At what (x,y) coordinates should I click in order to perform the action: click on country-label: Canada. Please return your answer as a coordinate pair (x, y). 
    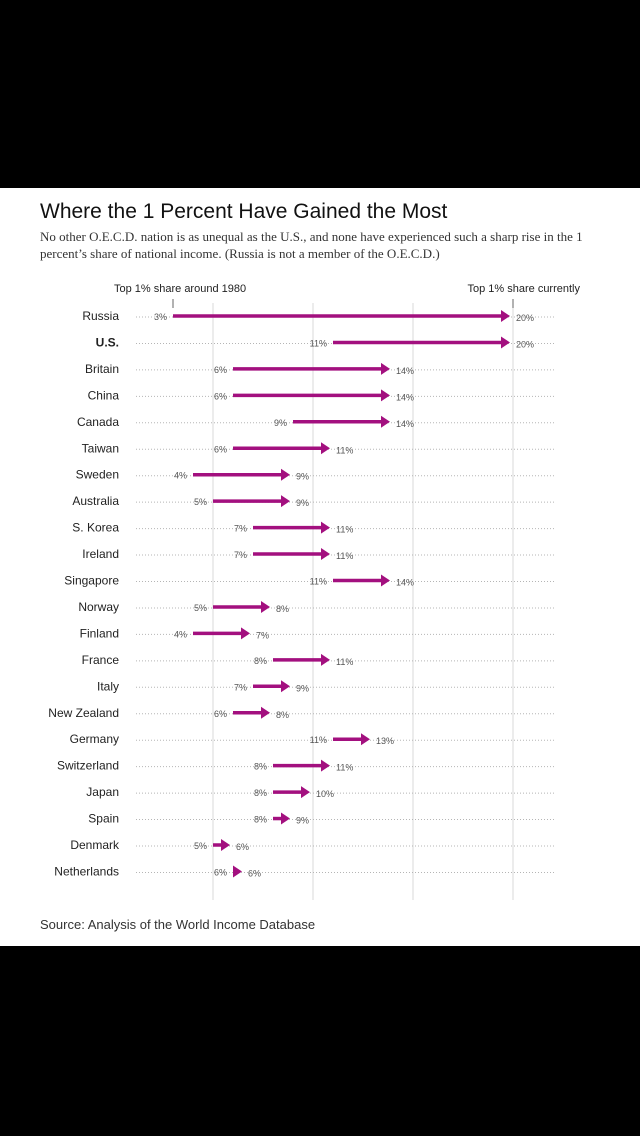
    Looking at the image, I should click on (98, 422).